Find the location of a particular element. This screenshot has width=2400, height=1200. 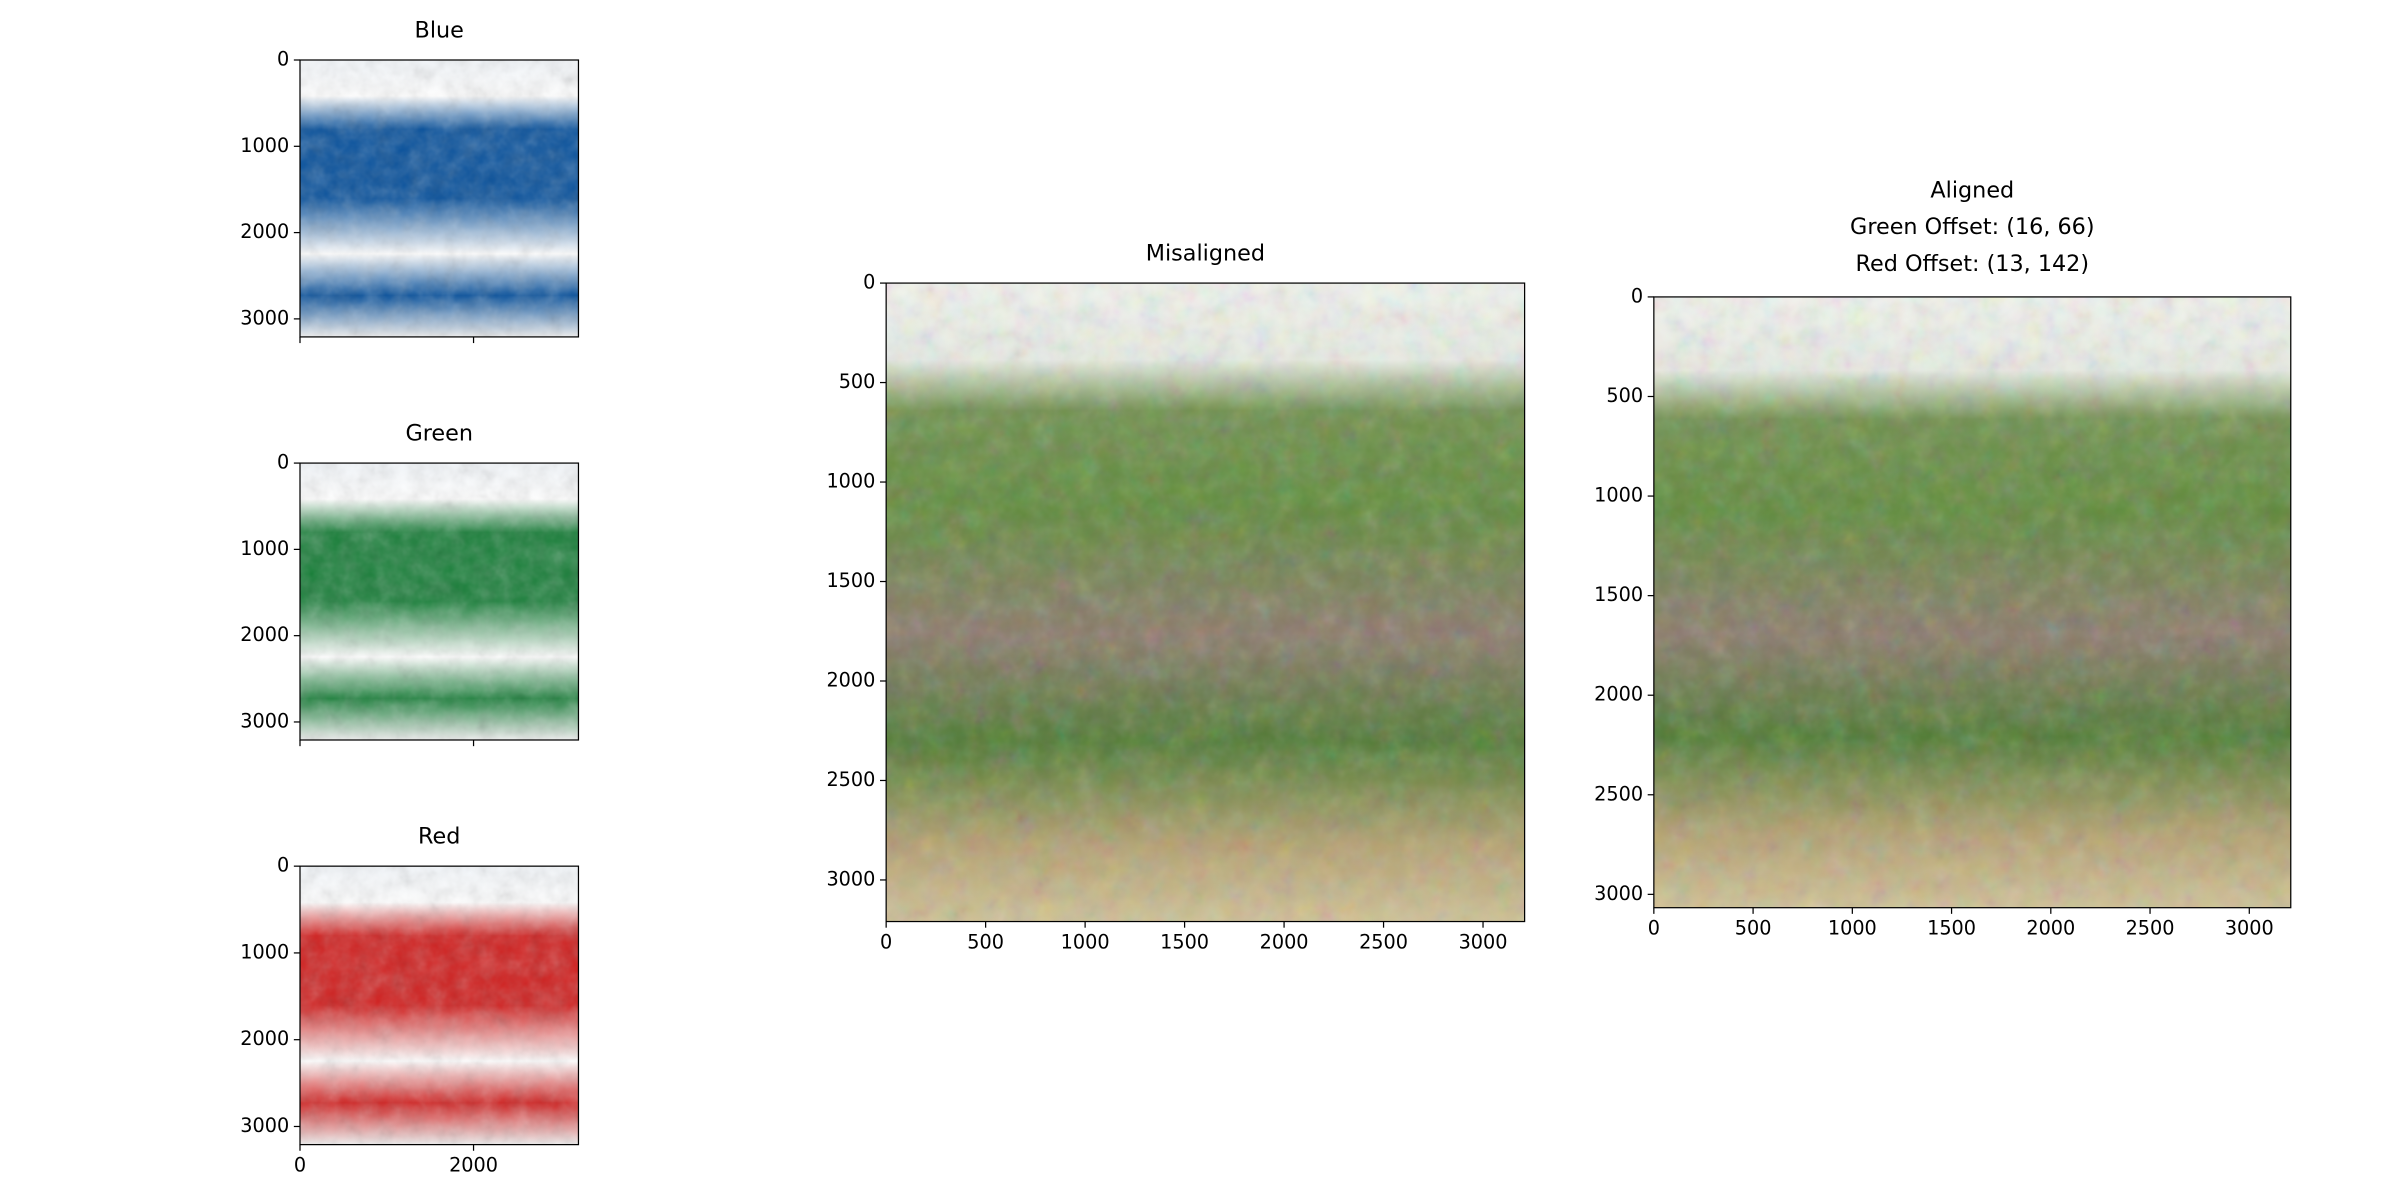

axes-title: Blue is located at coordinates (439, 30).